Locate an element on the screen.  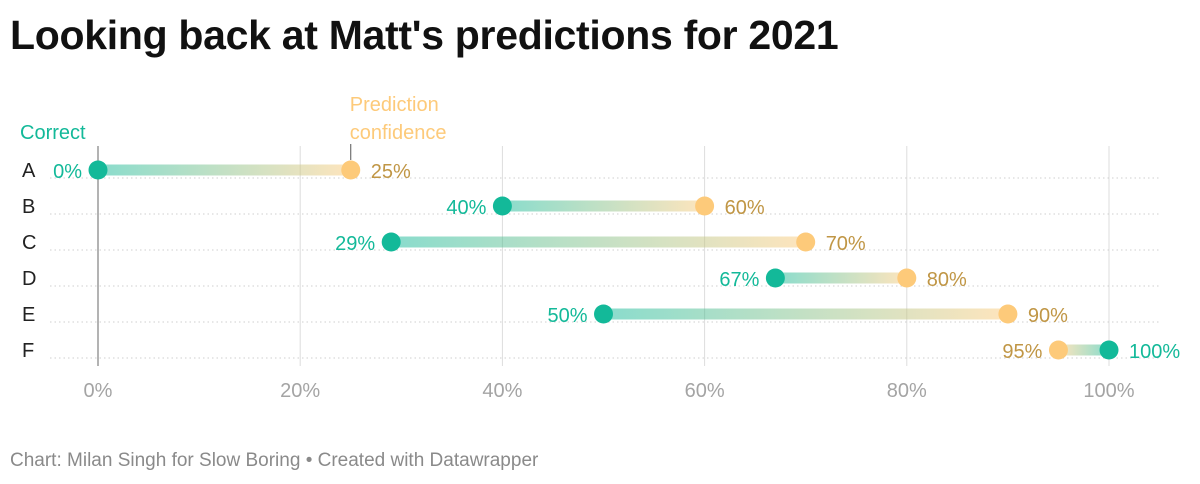
correct-dot-A is located at coordinates (98, 170).